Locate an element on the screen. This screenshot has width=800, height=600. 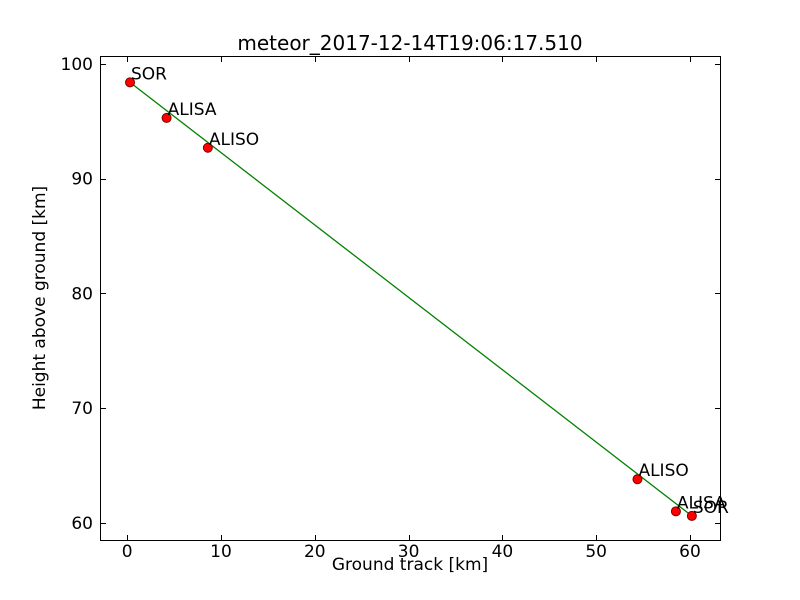
x-tick-label: 10 is located at coordinates (221, 552).